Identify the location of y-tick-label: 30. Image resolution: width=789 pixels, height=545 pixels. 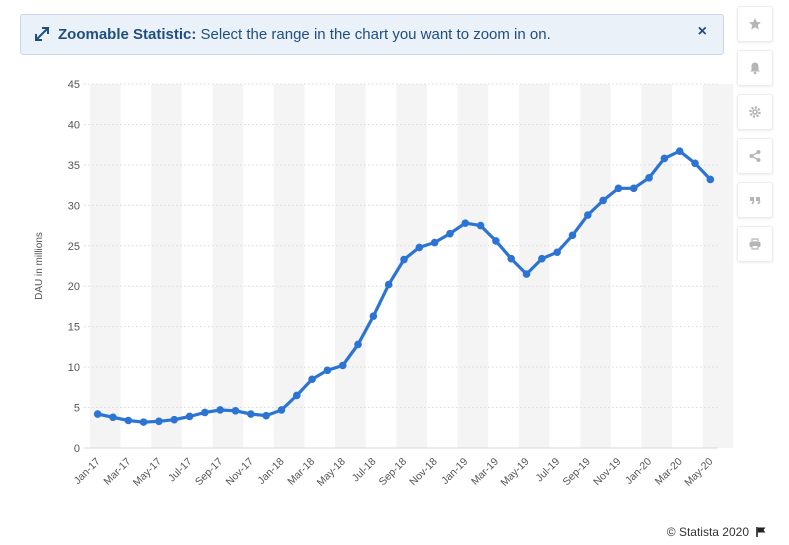
(74, 206).